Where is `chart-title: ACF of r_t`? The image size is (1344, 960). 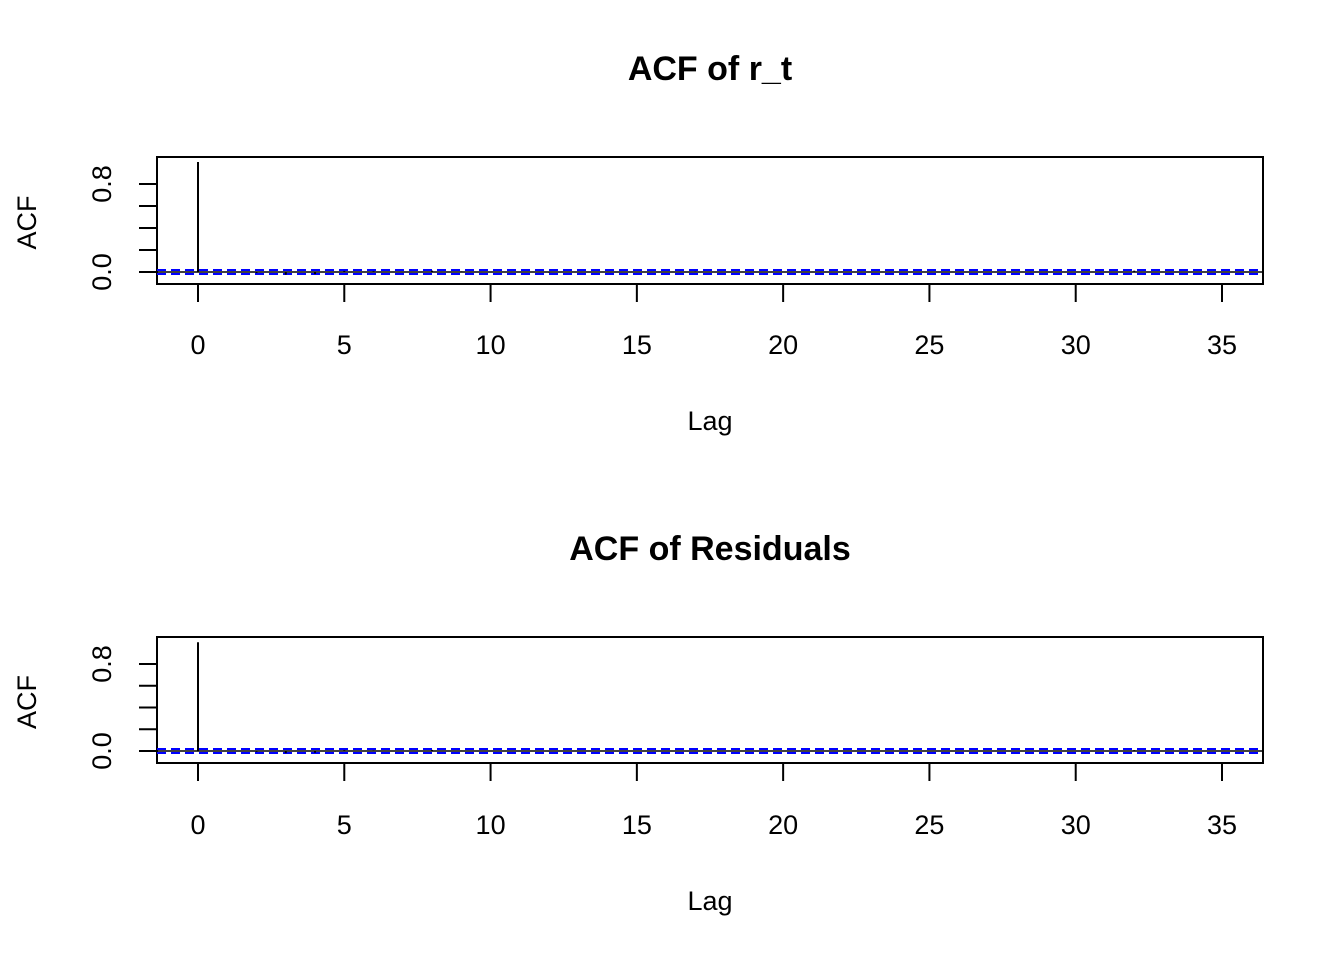
chart-title: ACF of r_t is located at coordinates (710, 69).